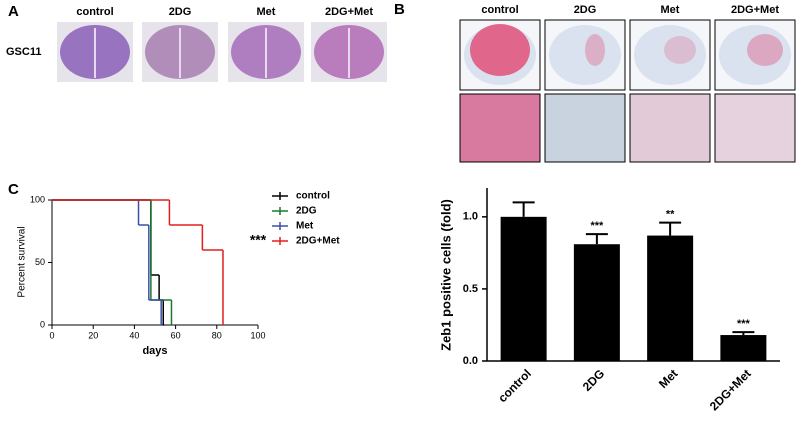 The height and width of the screenshot is (421, 800). Describe the element at coordinates (730, 389) in the screenshot. I see `x-tick-label: 2DG+Met` at that location.